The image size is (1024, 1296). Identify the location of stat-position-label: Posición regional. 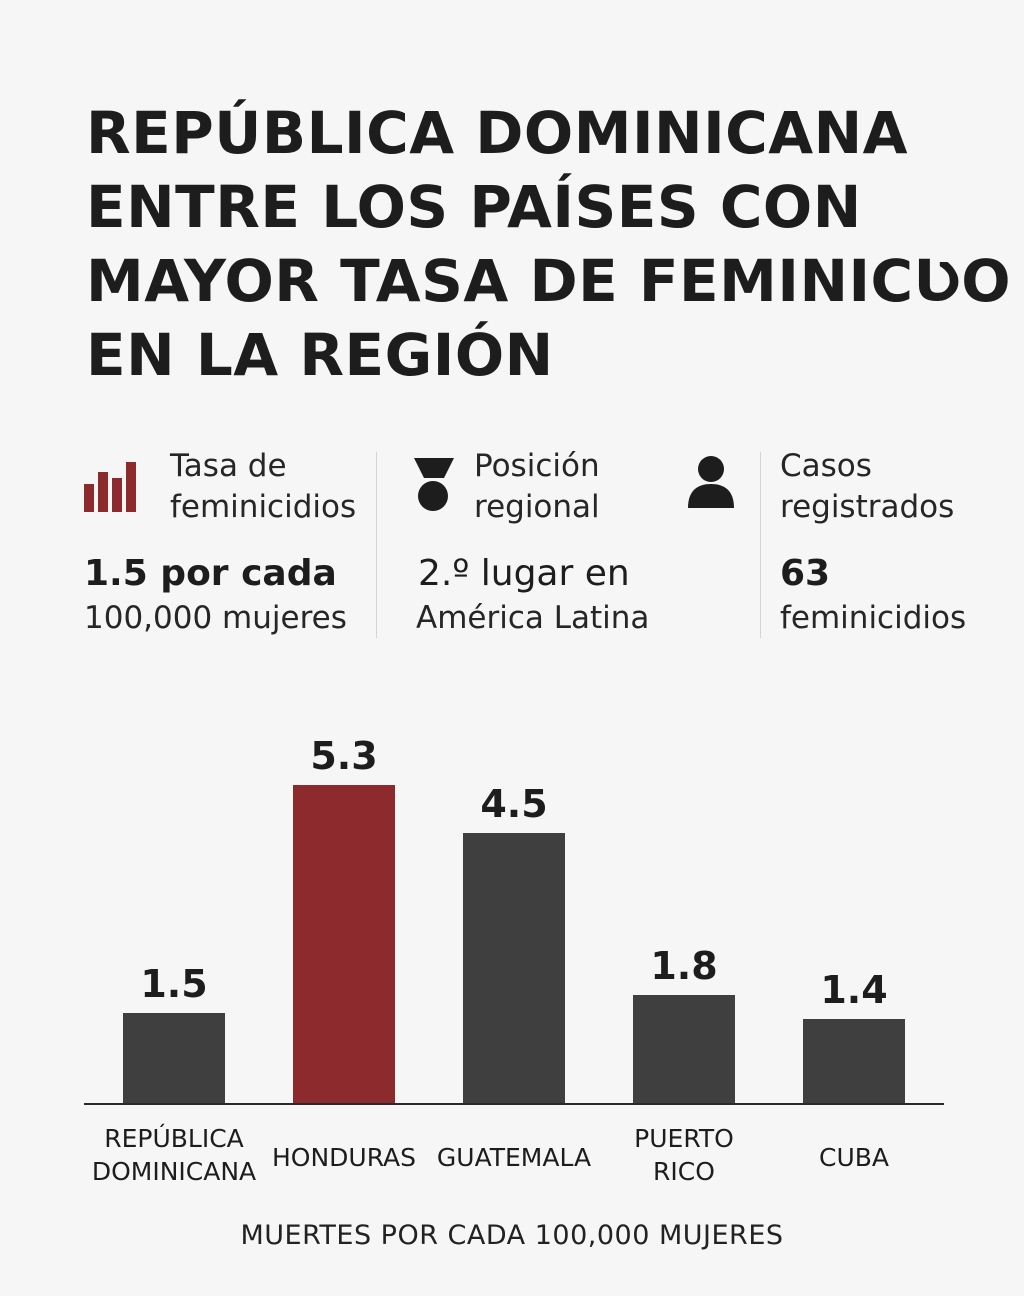
(537, 487).